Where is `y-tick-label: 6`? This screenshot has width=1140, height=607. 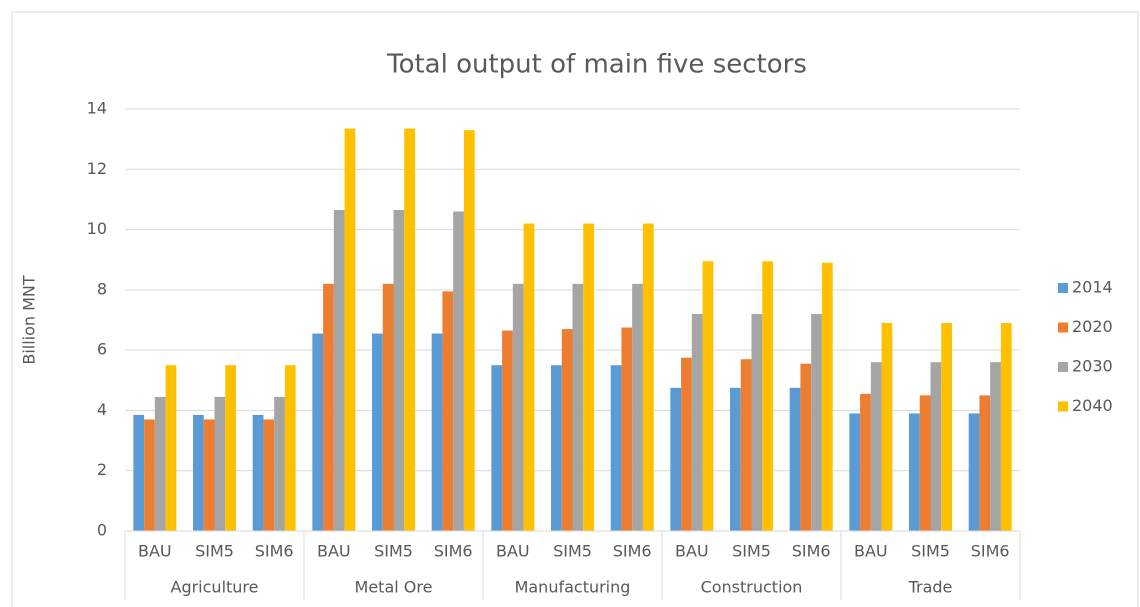 y-tick-label: 6 is located at coordinates (102, 349).